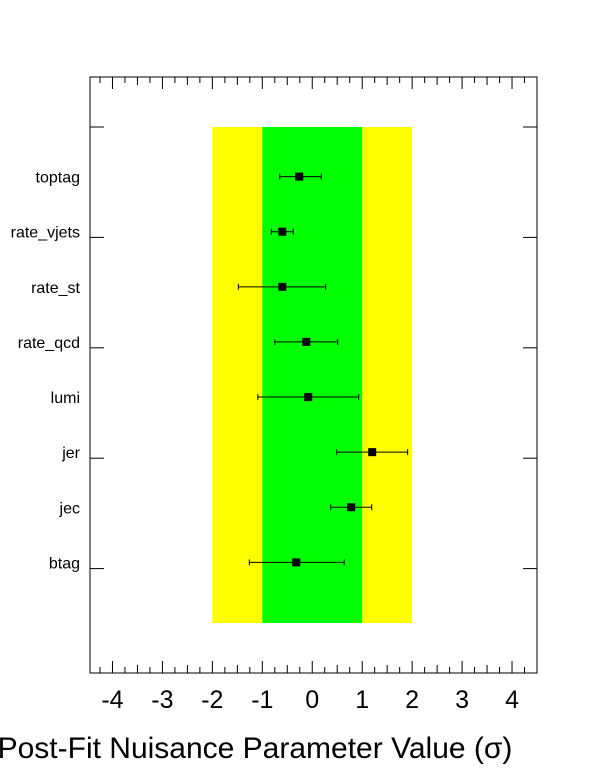 This screenshot has width=596, height=774. I want to click on x-tick-label: 3, so click(462, 700).